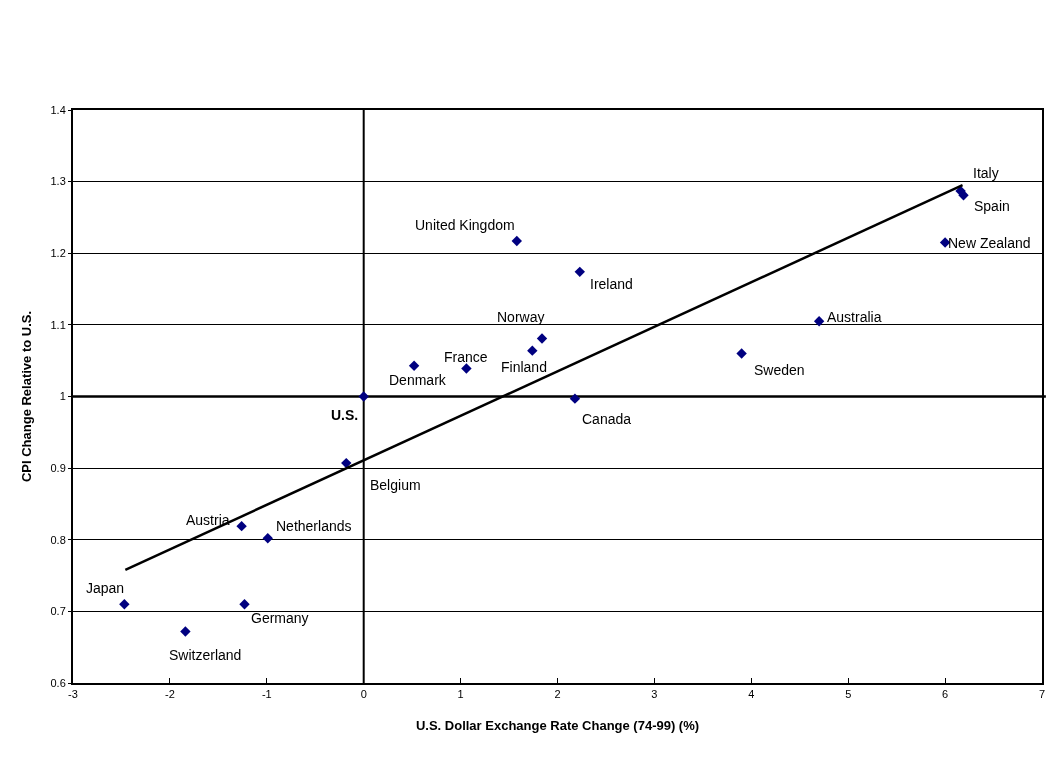 The height and width of the screenshot is (758, 1061). What do you see at coordinates (314, 526) in the screenshot?
I see `annotation: Netherlands` at bounding box center [314, 526].